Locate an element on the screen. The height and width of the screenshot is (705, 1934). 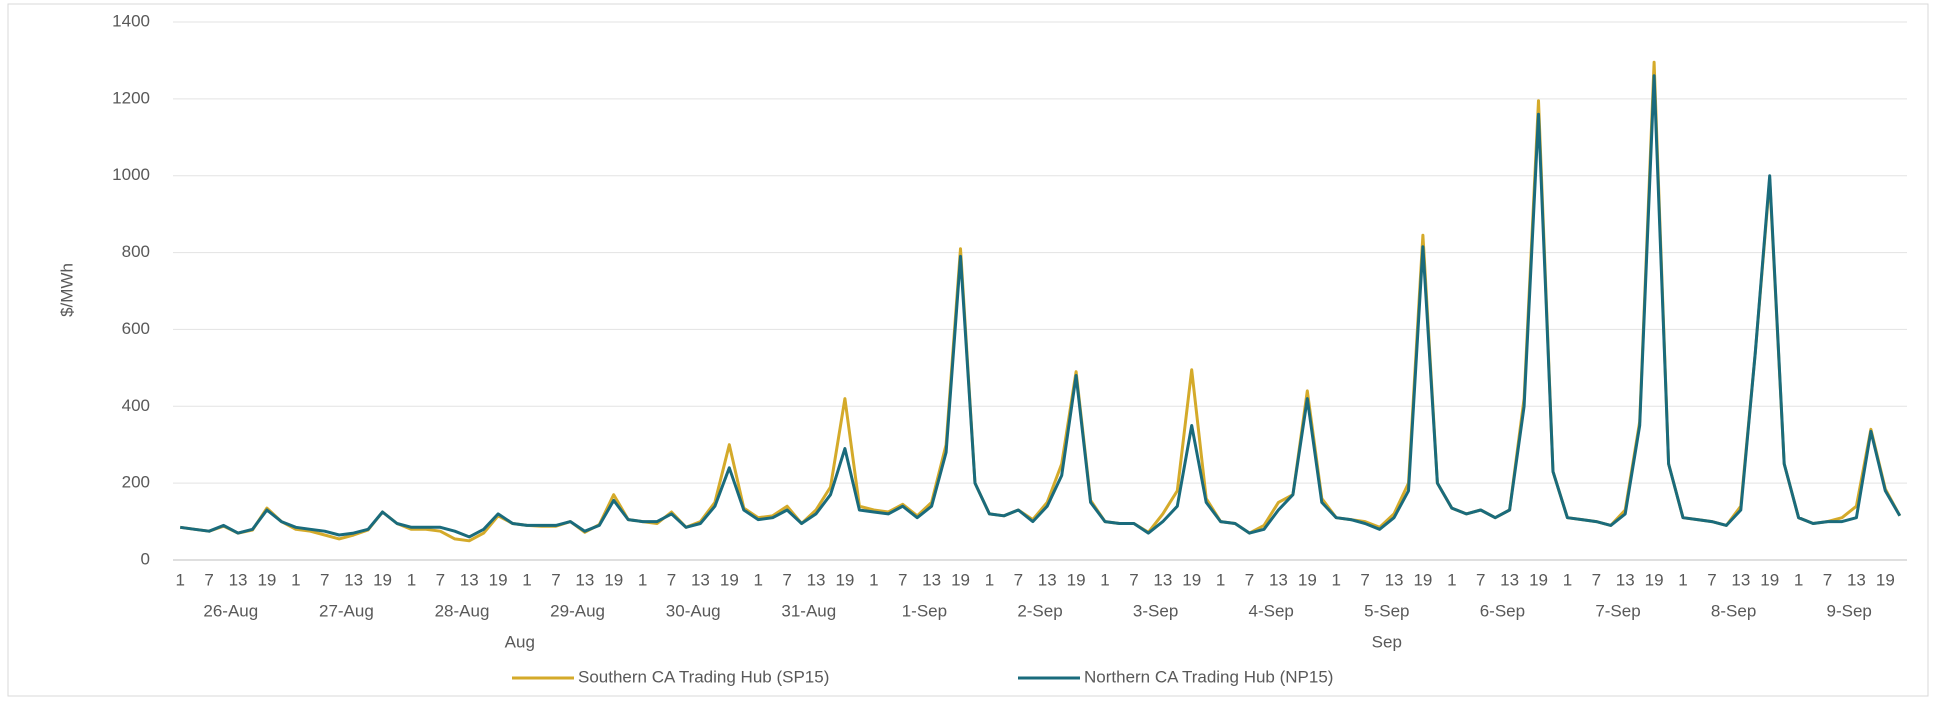
legend-label: Northern CA Trading Hub (NP15) is located at coordinates (1208, 676).